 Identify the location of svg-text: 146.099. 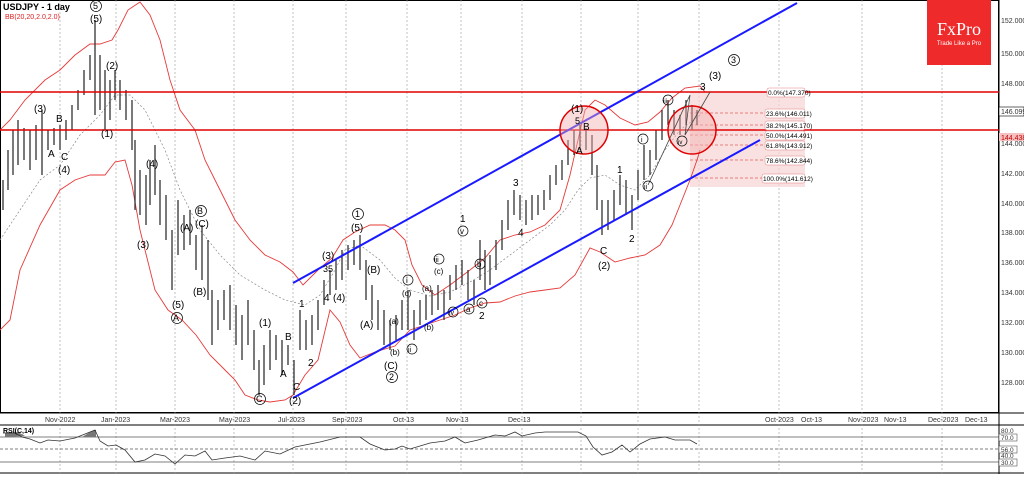
(1012, 112).